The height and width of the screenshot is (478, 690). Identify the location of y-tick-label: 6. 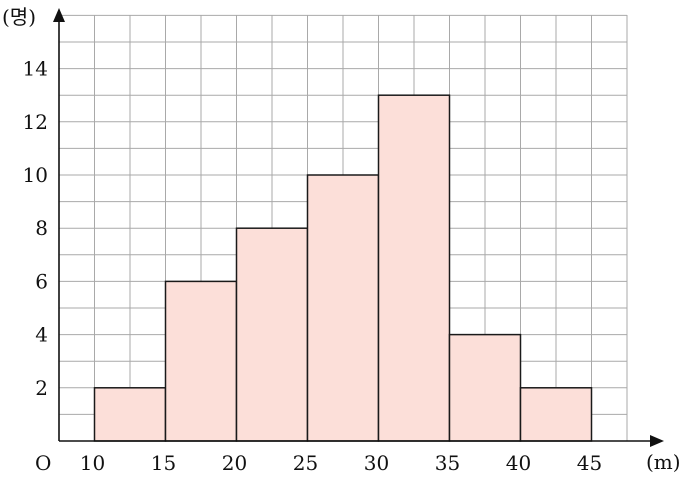
(41, 281).